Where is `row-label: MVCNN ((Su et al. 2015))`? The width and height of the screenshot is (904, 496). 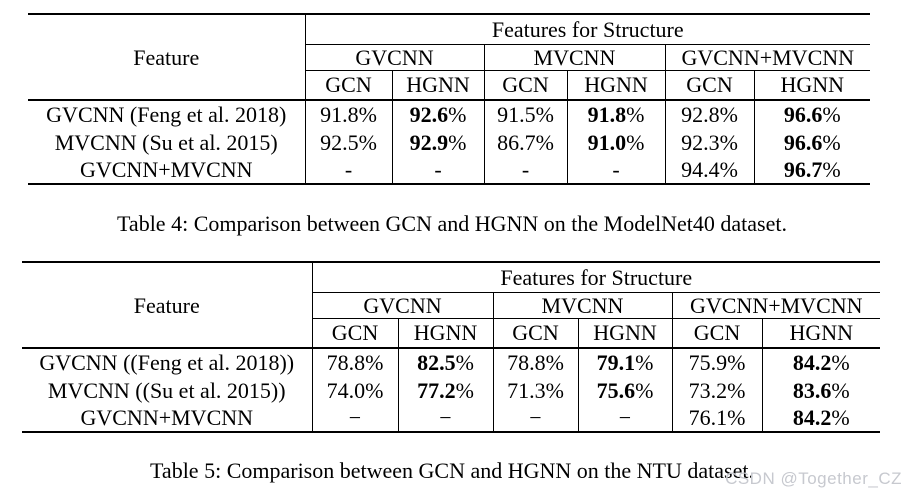 row-label: MVCNN ((Su et al. 2015)) is located at coordinates (166, 390).